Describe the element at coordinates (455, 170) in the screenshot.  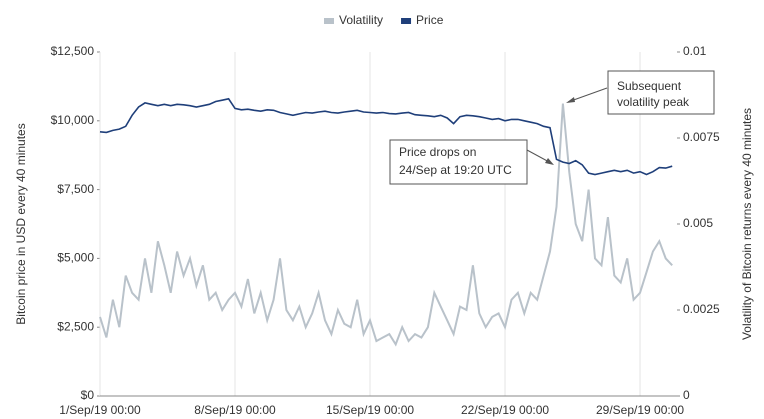
I see `annotation-text: 24/Sep at 19:20 UTC` at that location.